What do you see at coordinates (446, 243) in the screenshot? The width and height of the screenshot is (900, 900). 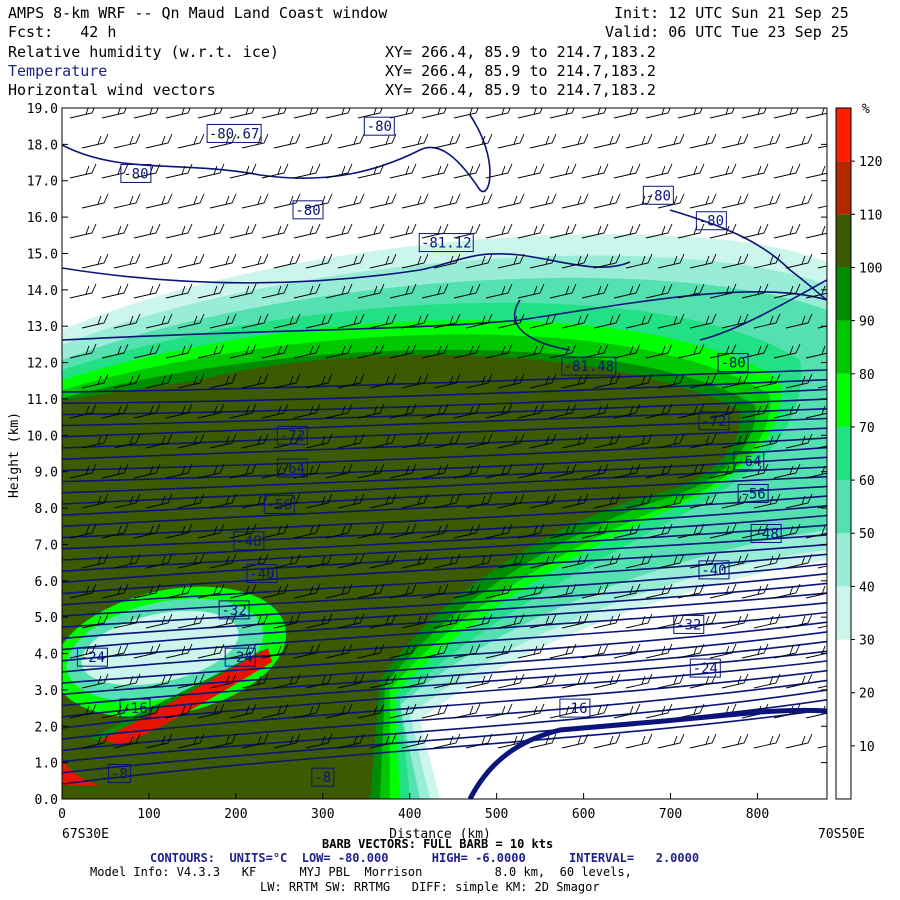 I see `contour-label: -81.12` at bounding box center [446, 243].